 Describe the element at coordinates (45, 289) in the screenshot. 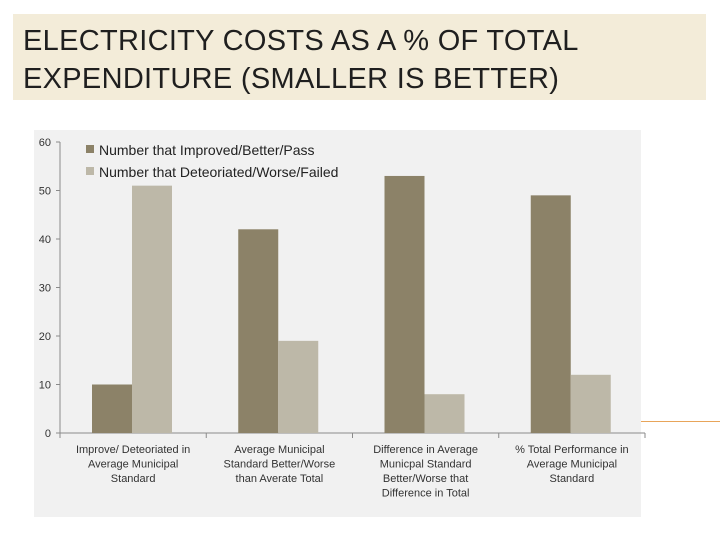

I see `y-tick-label: 30` at that location.